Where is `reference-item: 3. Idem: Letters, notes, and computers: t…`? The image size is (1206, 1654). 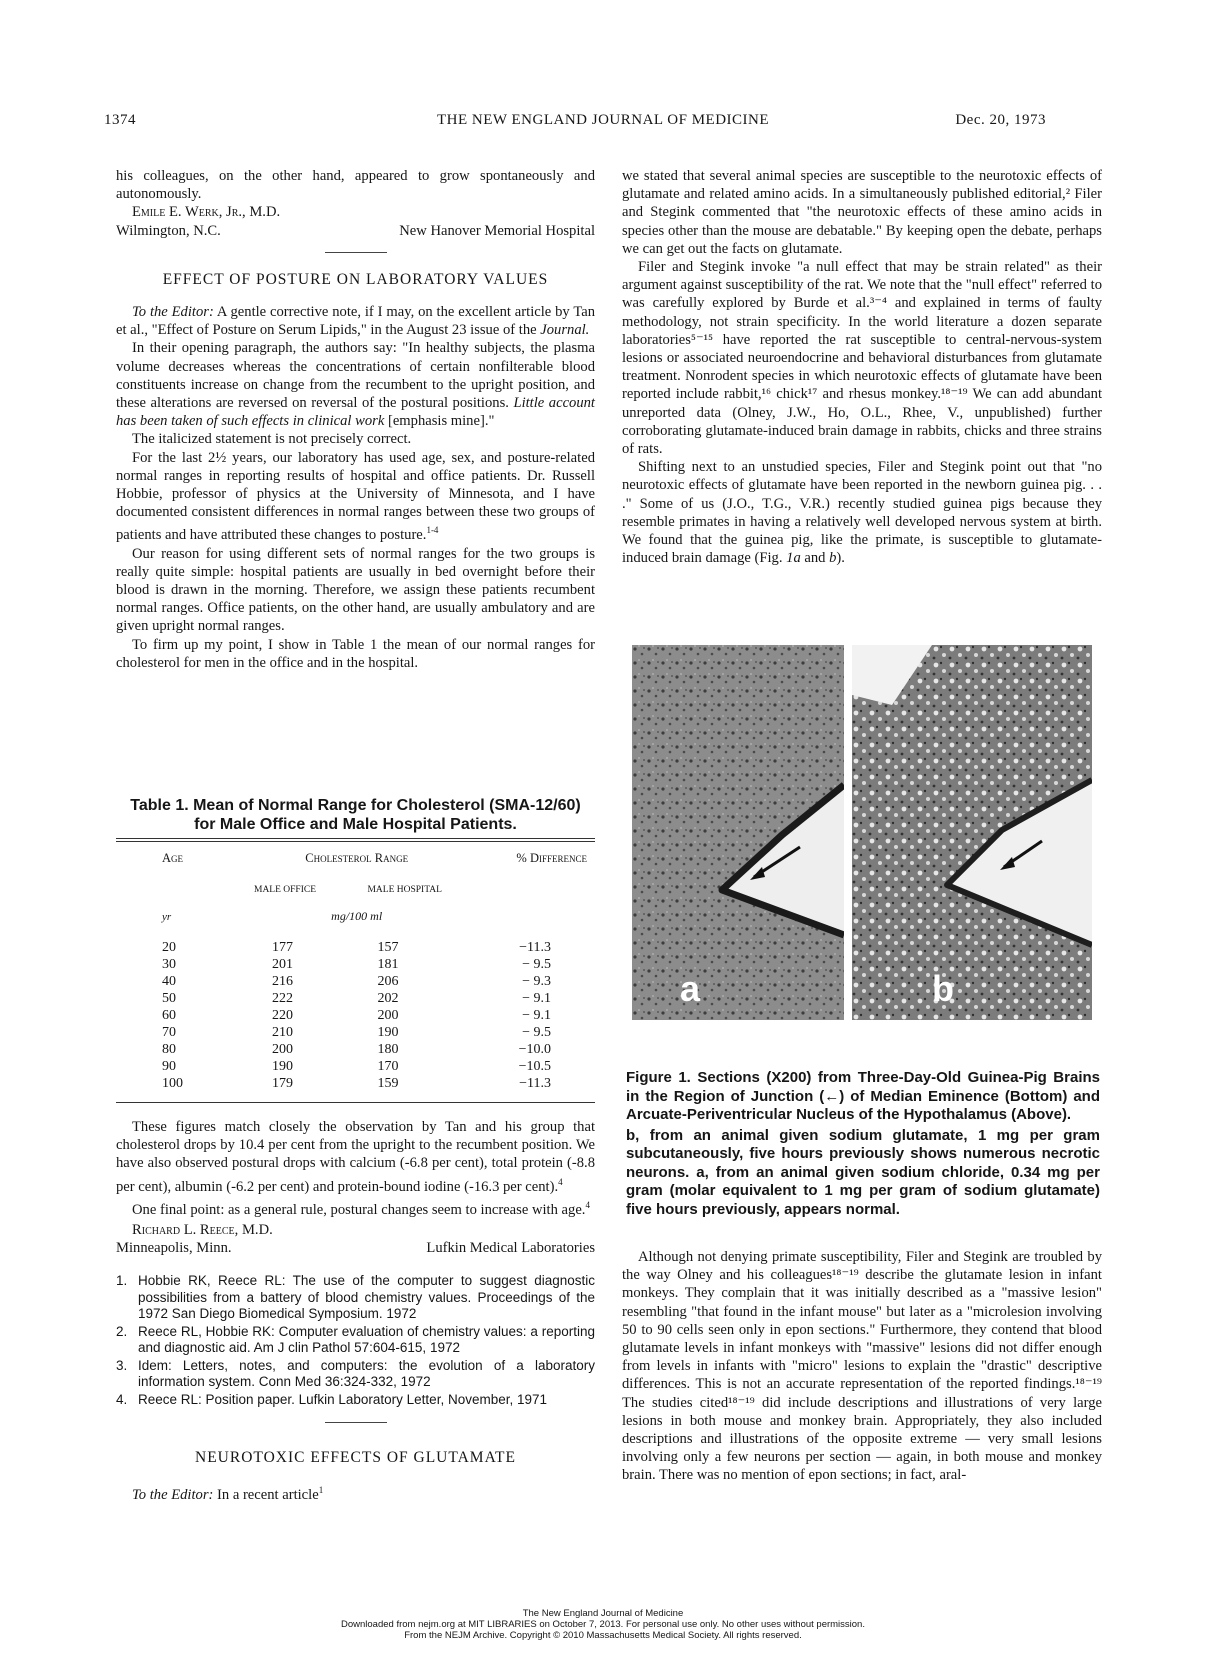
reference-item: 3. Idem: Letters, notes, and computers: t… is located at coordinates (355, 1374).